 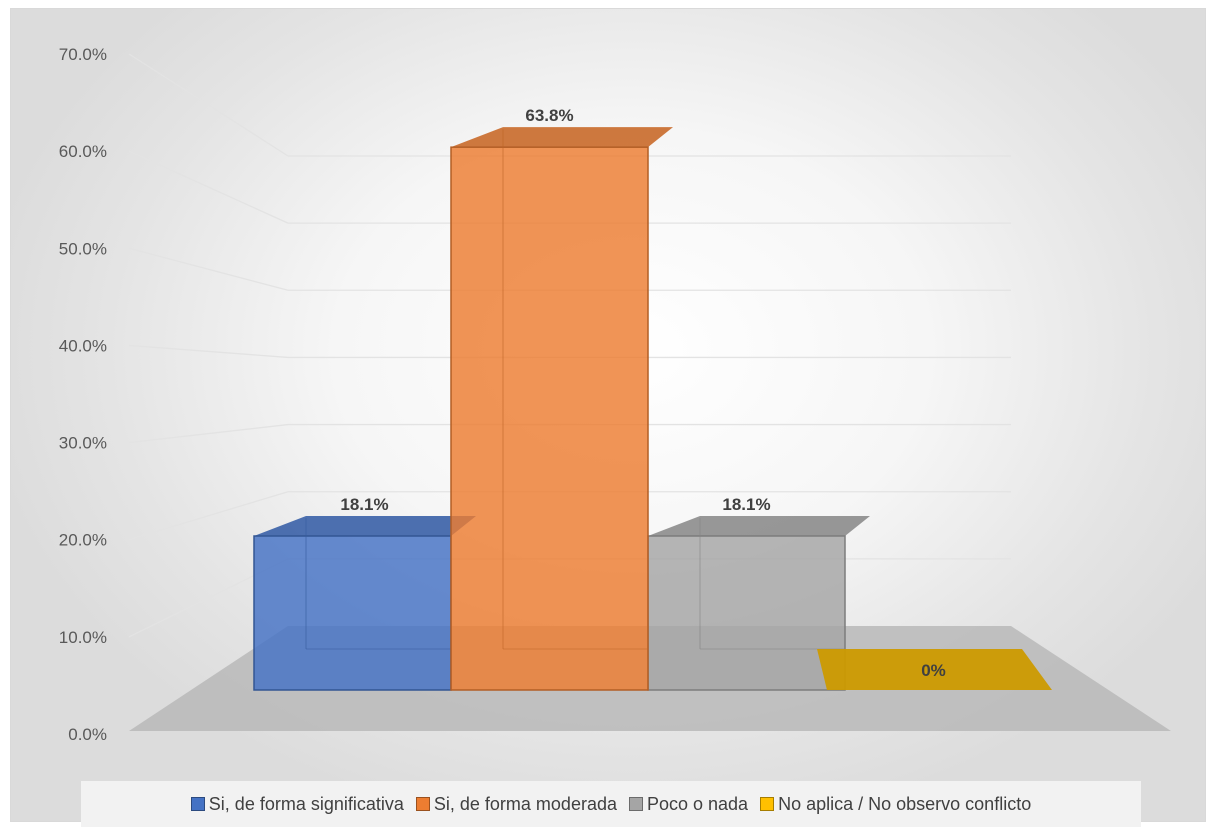 I want to click on legend-label: Poco o nada, so click(x=697, y=803).